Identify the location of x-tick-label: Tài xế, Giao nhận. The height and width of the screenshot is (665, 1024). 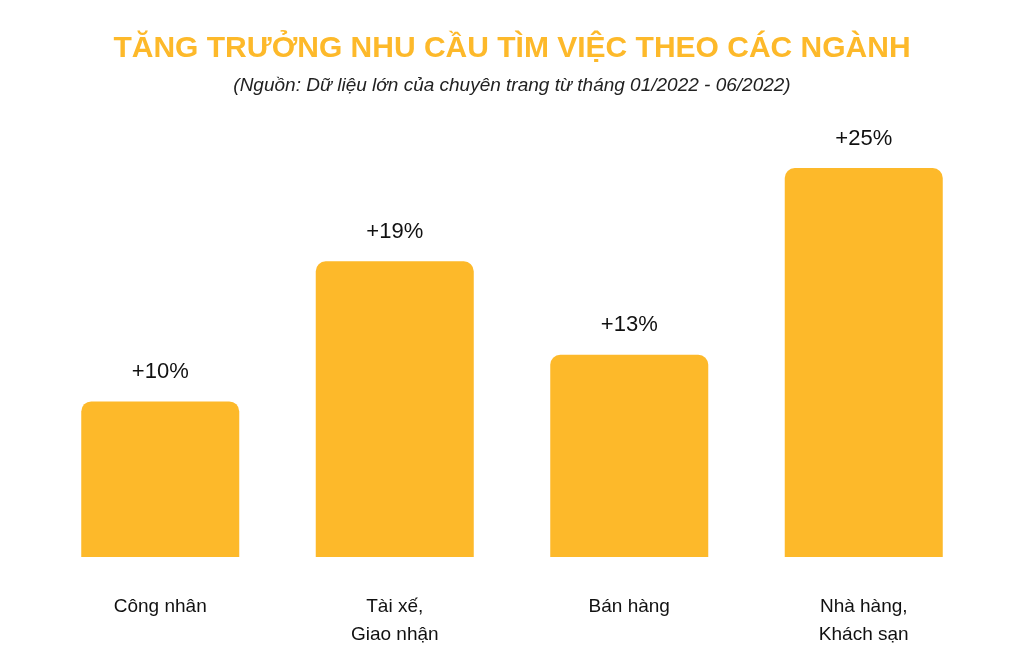
(394, 619).